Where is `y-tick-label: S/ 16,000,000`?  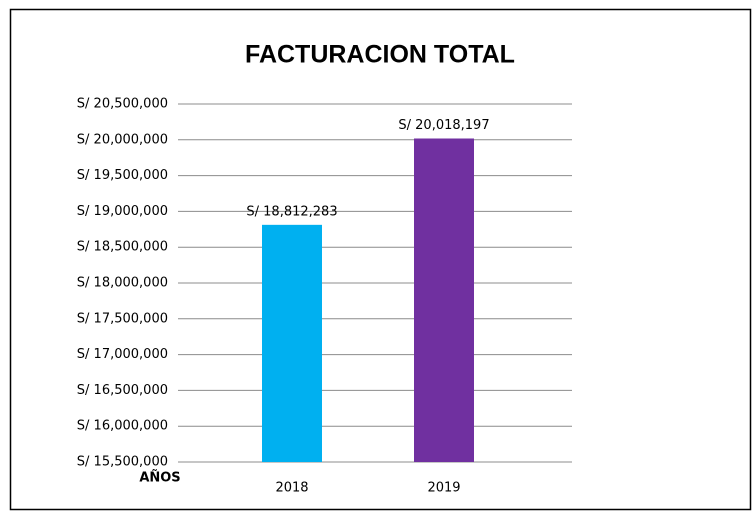
y-tick-label: S/ 16,000,000 is located at coordinates (122, 426).